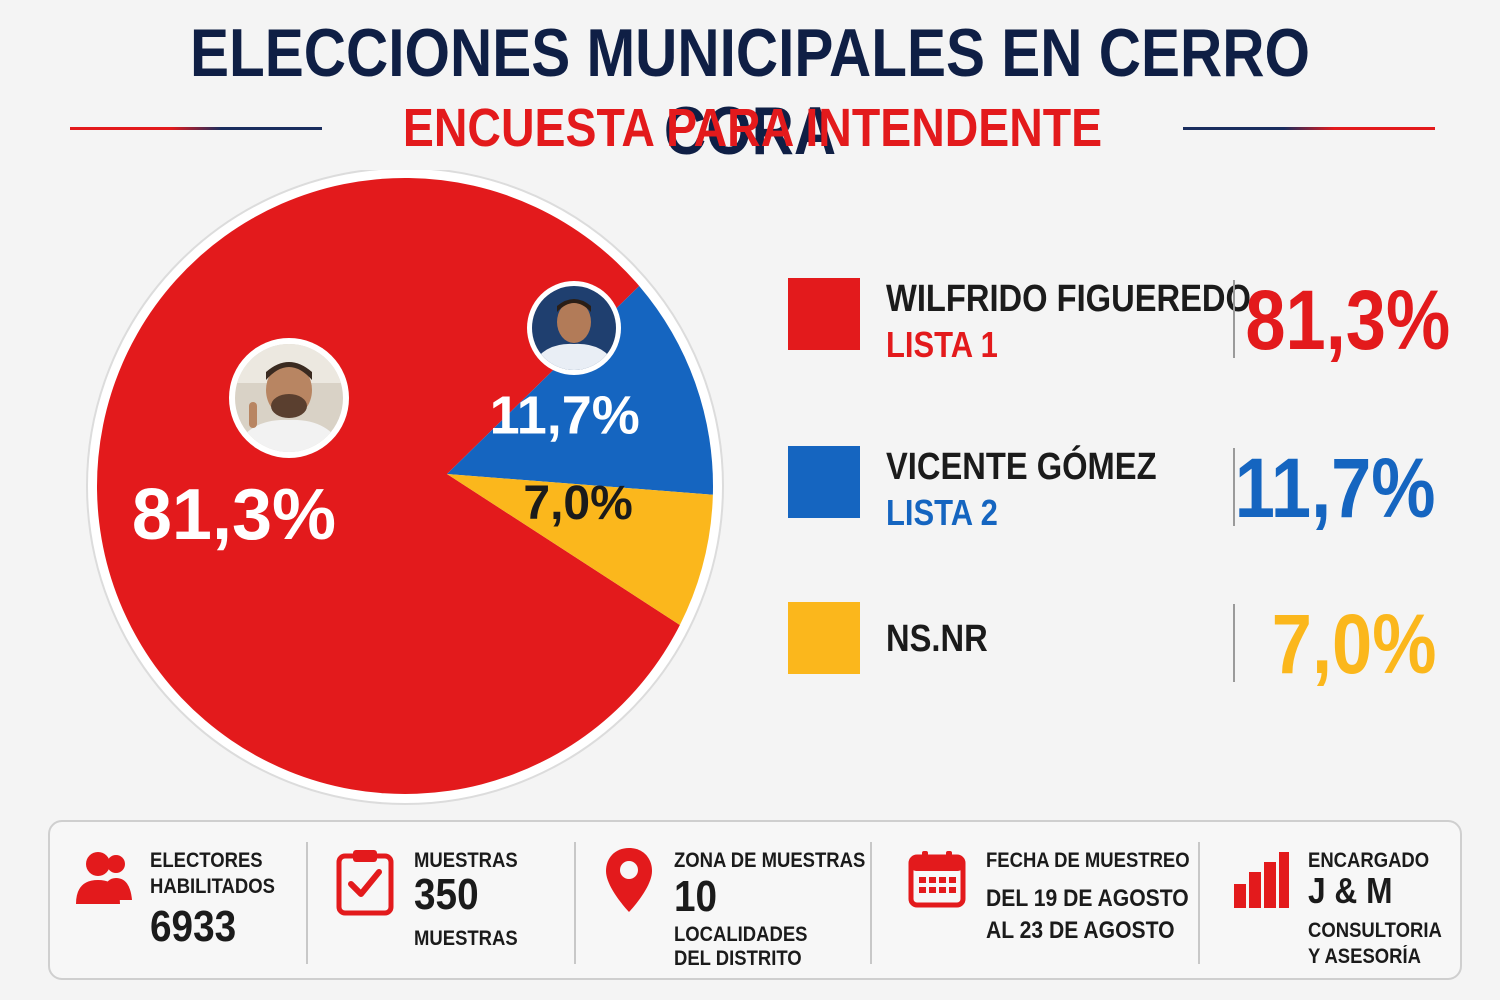  What do you see at coordinates (738, 958) in the screenshot?
I see `zona-sub2: DEL DISTRITO` at bounding box center [738, 958].